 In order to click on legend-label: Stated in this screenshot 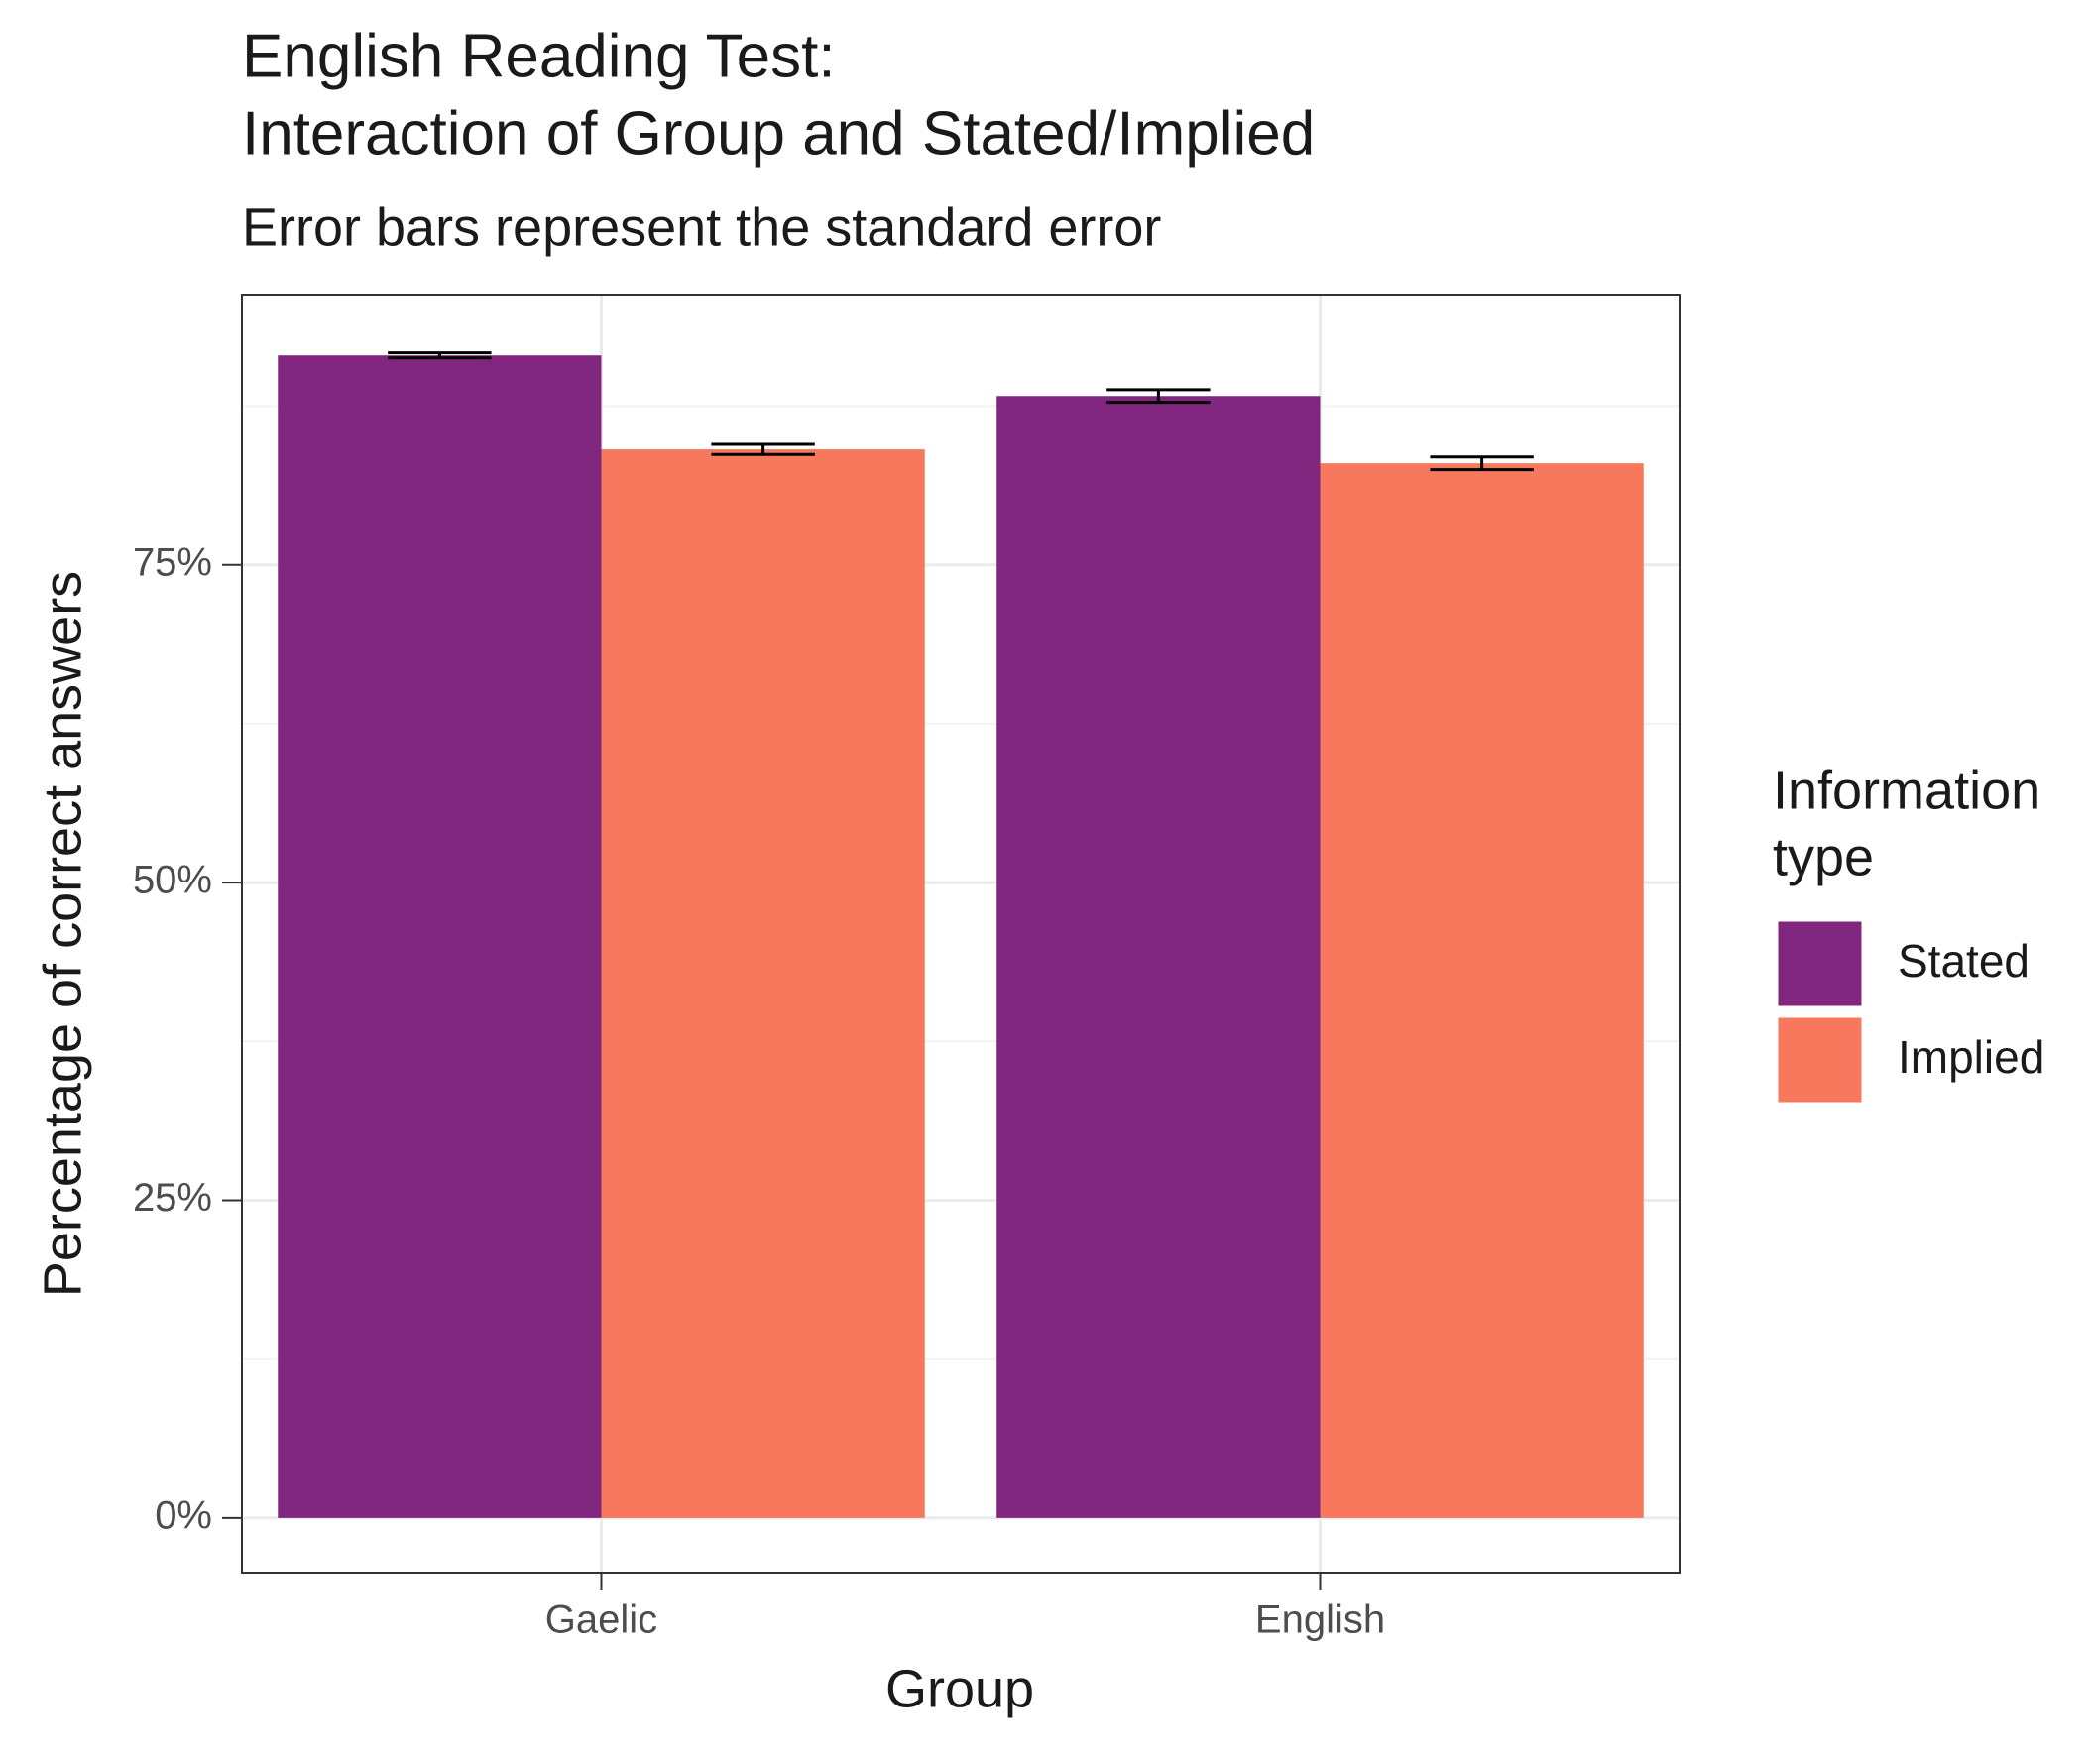, I will do `click(1964, 961)`.